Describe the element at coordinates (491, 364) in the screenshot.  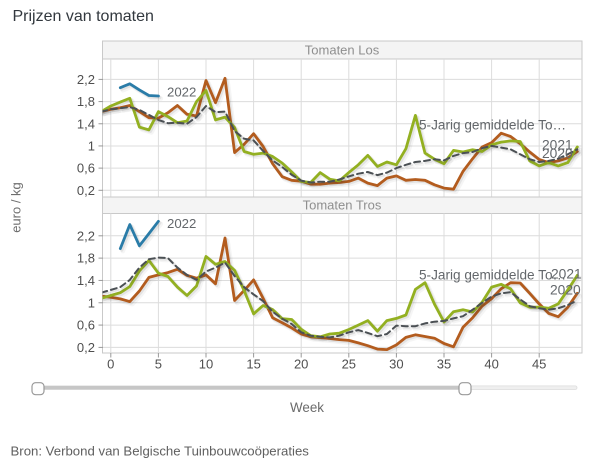
I see `svg-text: 40` at that location.